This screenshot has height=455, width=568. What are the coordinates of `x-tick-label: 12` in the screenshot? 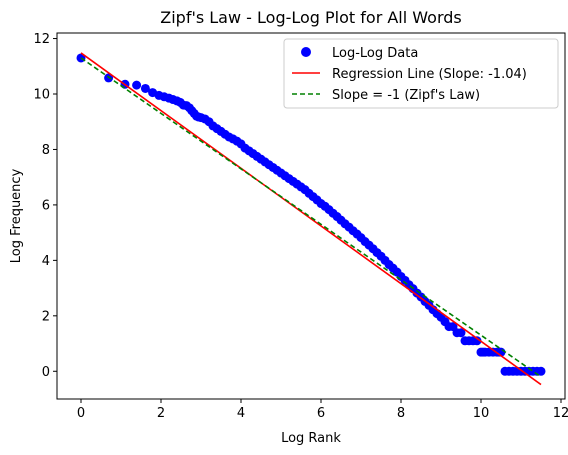 It's located at (560, 413).